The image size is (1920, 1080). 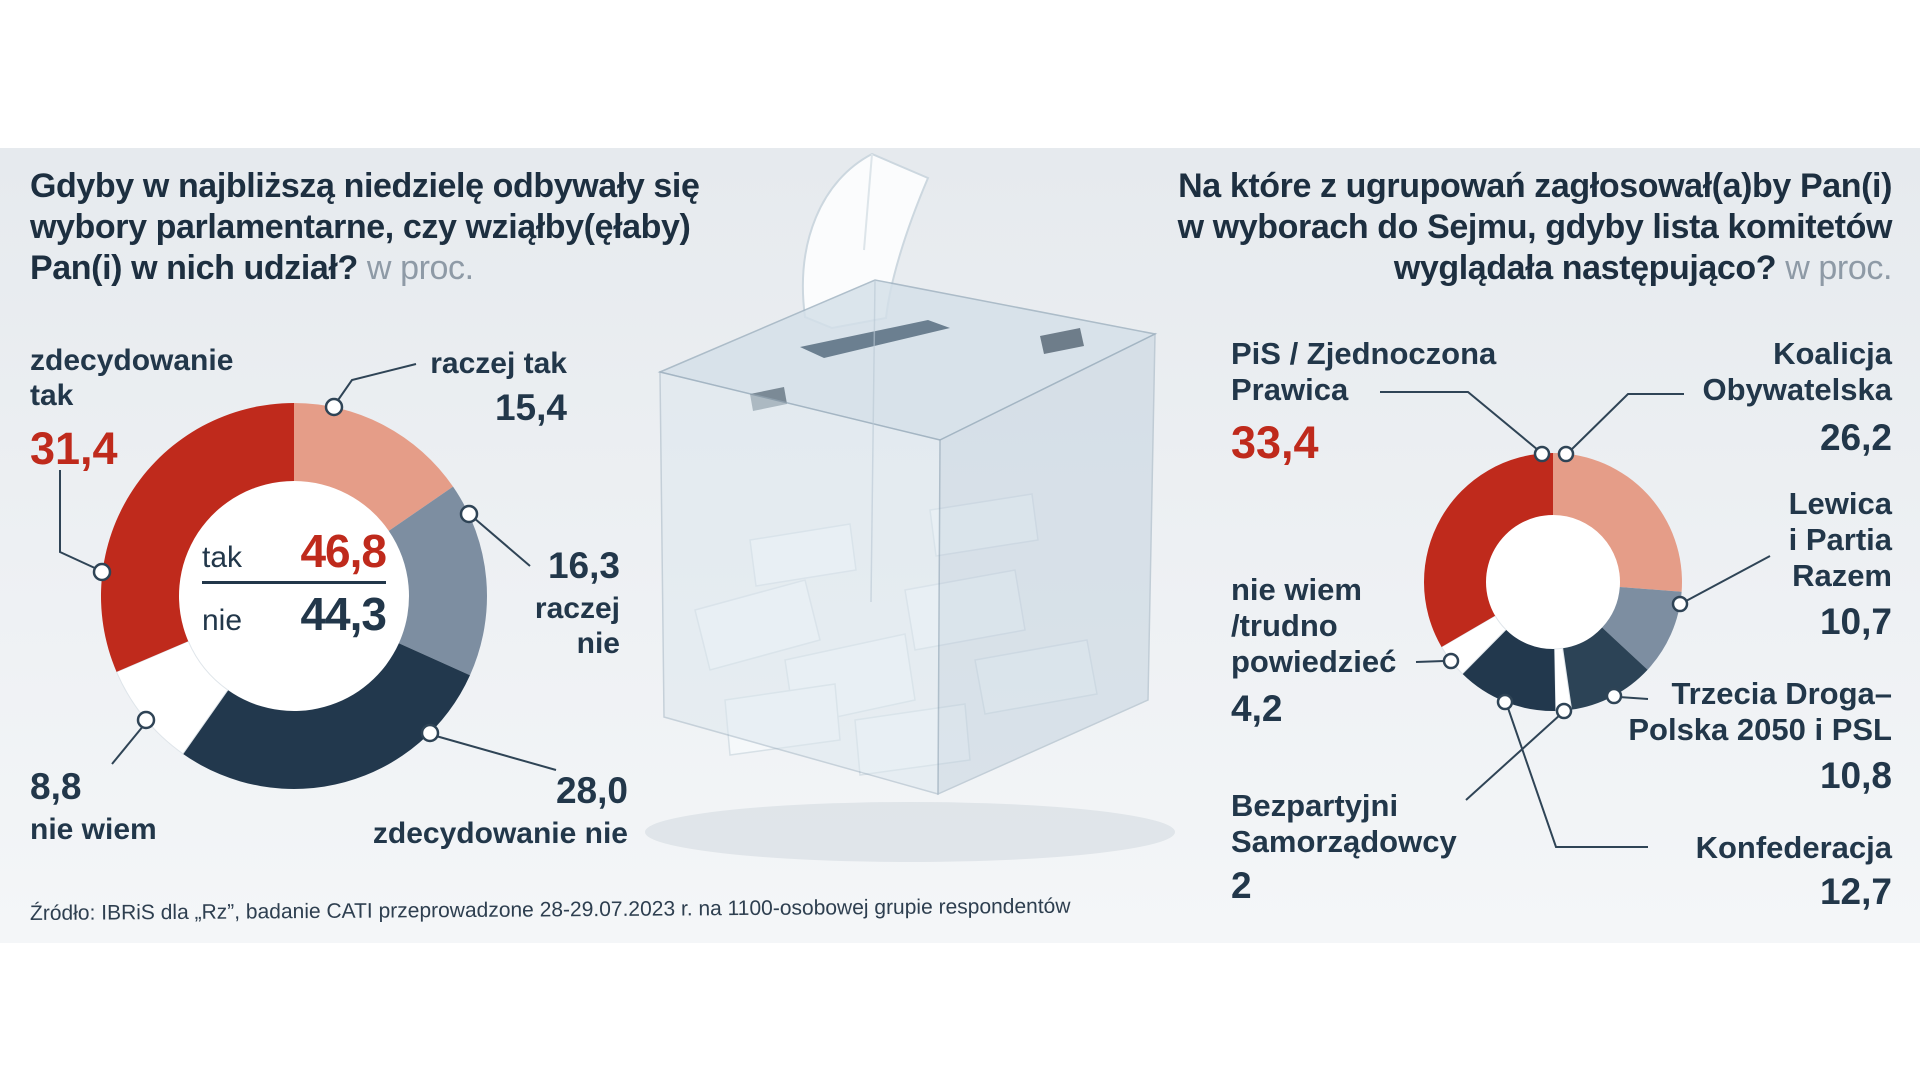 What do you see at coordinates (1344, 841) in the screenshot?
I see `callout-label: Samorządowcy` at bounding box center [1344, 841].